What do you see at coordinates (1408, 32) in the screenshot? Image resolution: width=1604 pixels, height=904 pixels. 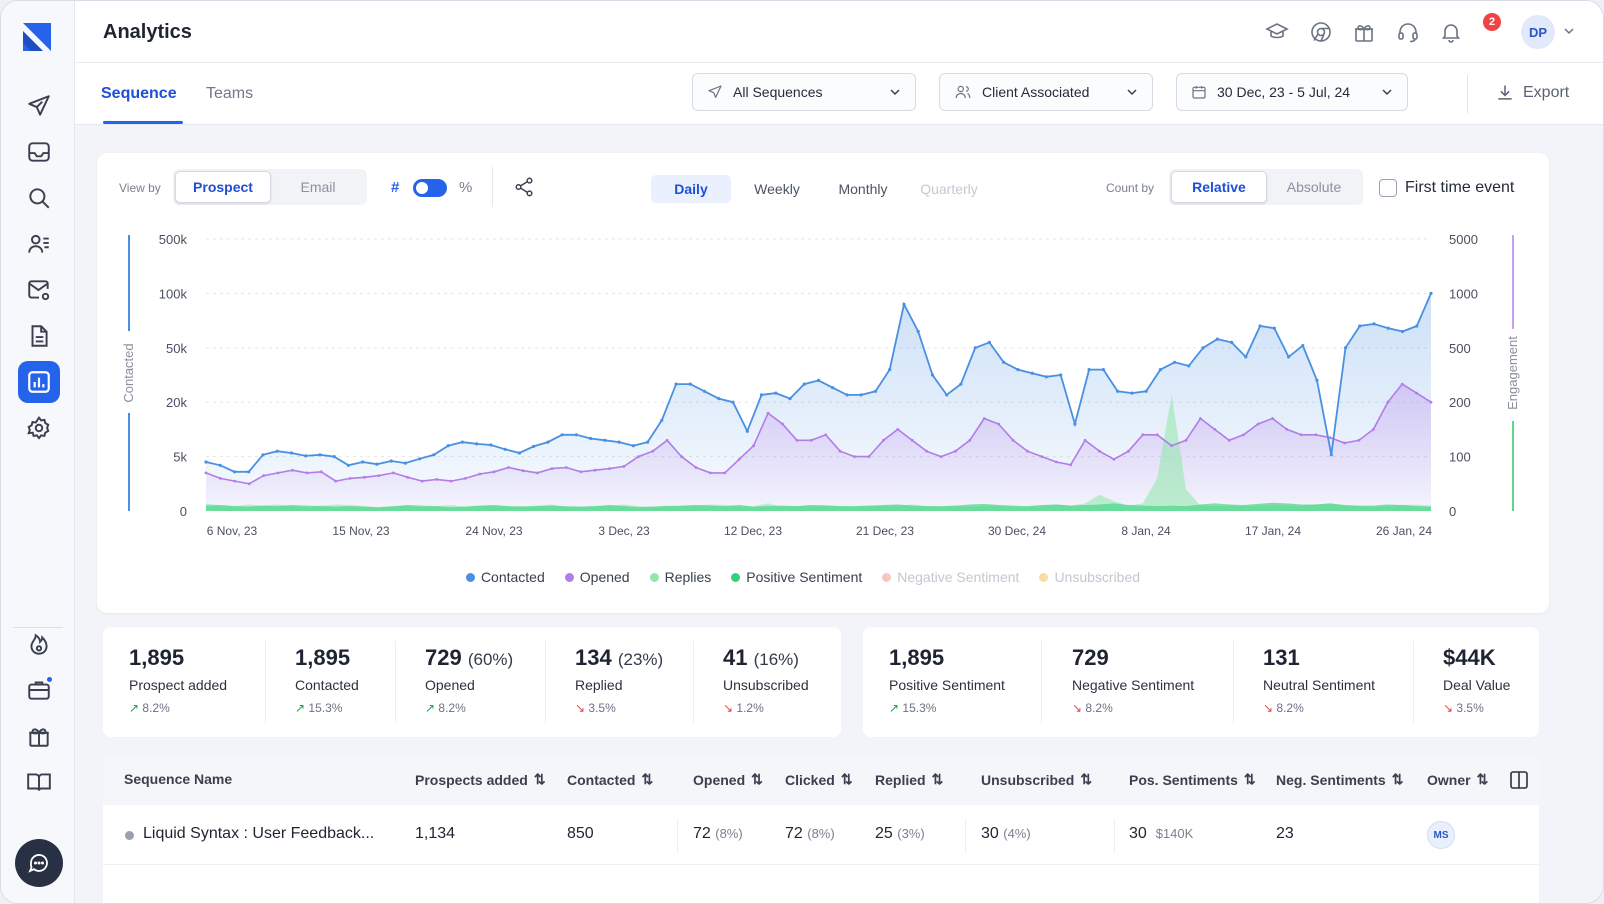 I see `headset-icon` at bounding box center [1408, 32].